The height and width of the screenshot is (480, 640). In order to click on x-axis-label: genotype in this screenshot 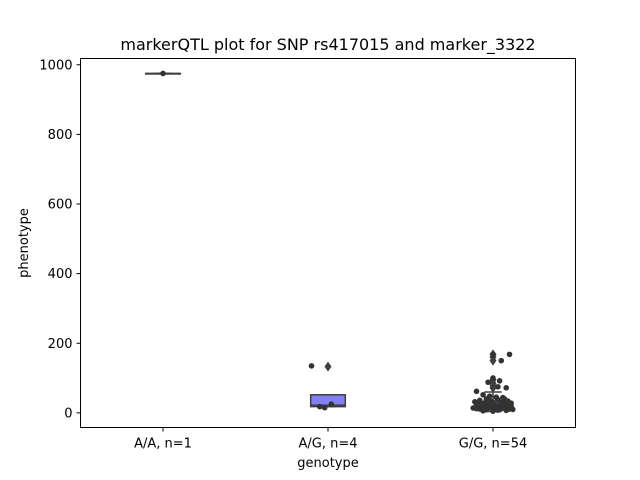, I will do `click(327, 463)`.